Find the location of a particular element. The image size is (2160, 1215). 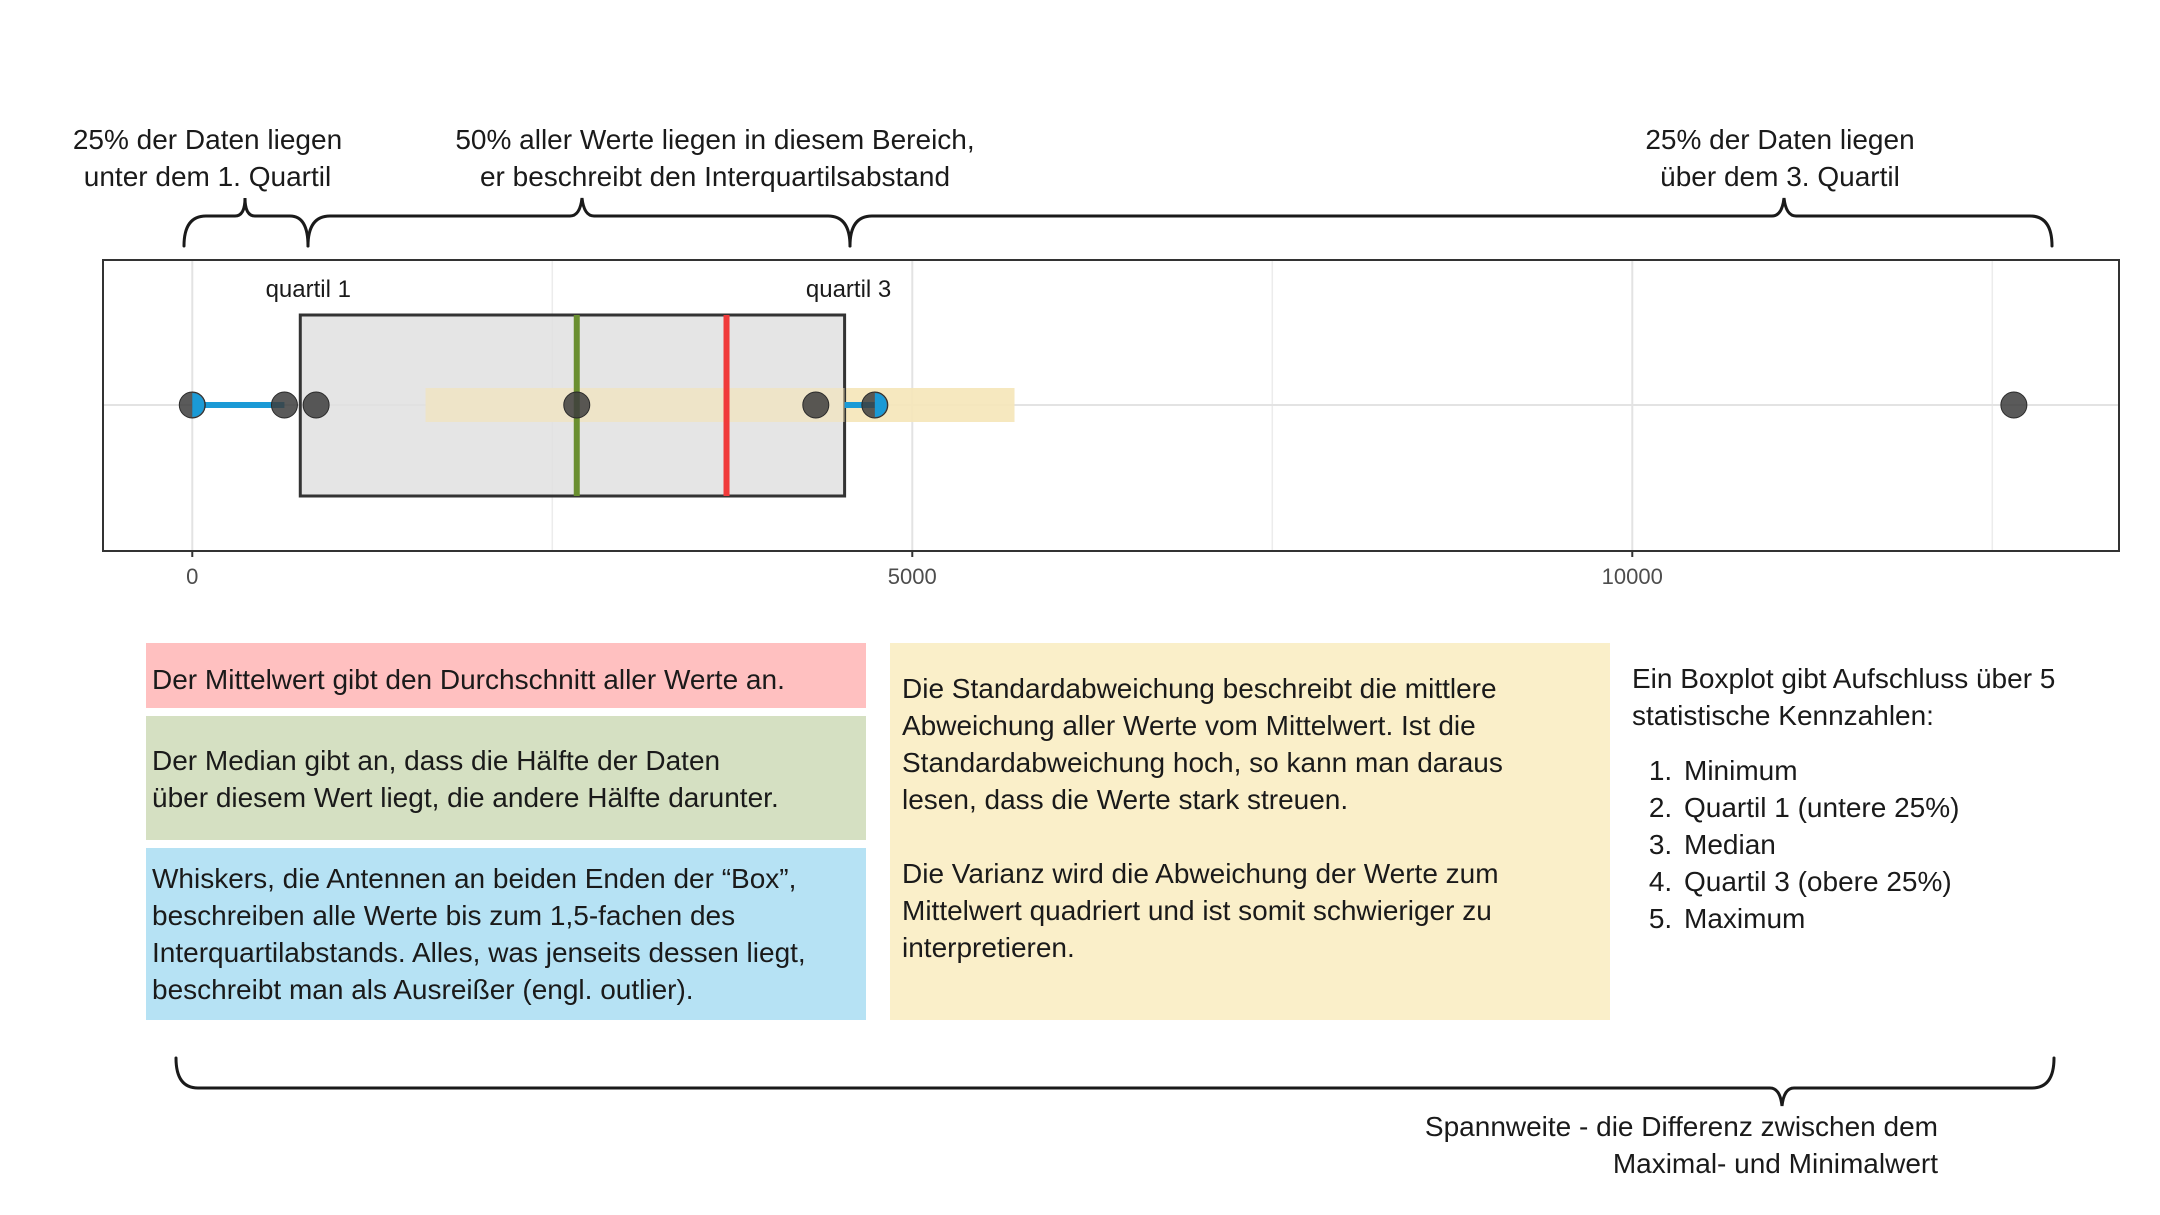

annotation-upper-quartile-line1: 25% der Daten liegen is located at coordinates (1780, 139).